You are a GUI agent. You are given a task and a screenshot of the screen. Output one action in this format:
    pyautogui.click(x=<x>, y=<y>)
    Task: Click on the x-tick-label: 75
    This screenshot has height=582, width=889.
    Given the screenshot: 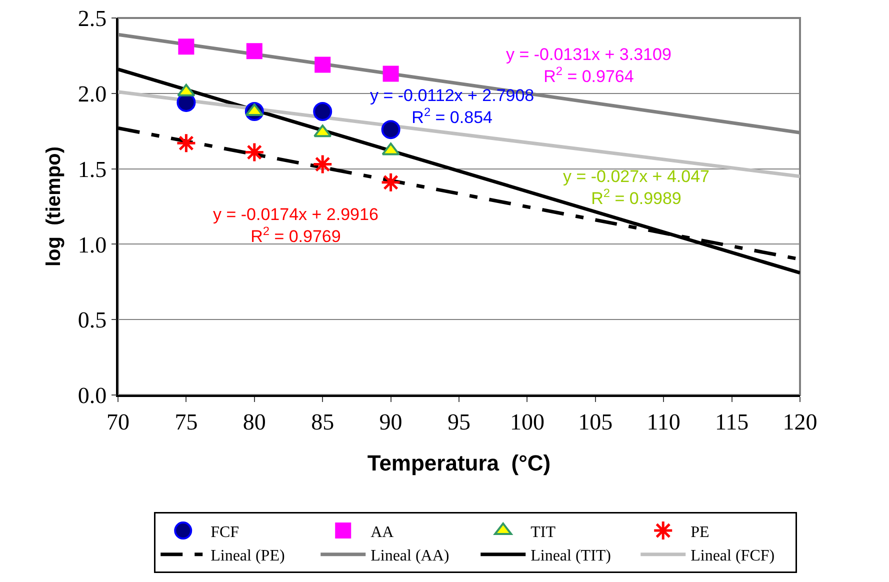 What is the action you would take?
    pyautogui.click(x=186, y=421)
    